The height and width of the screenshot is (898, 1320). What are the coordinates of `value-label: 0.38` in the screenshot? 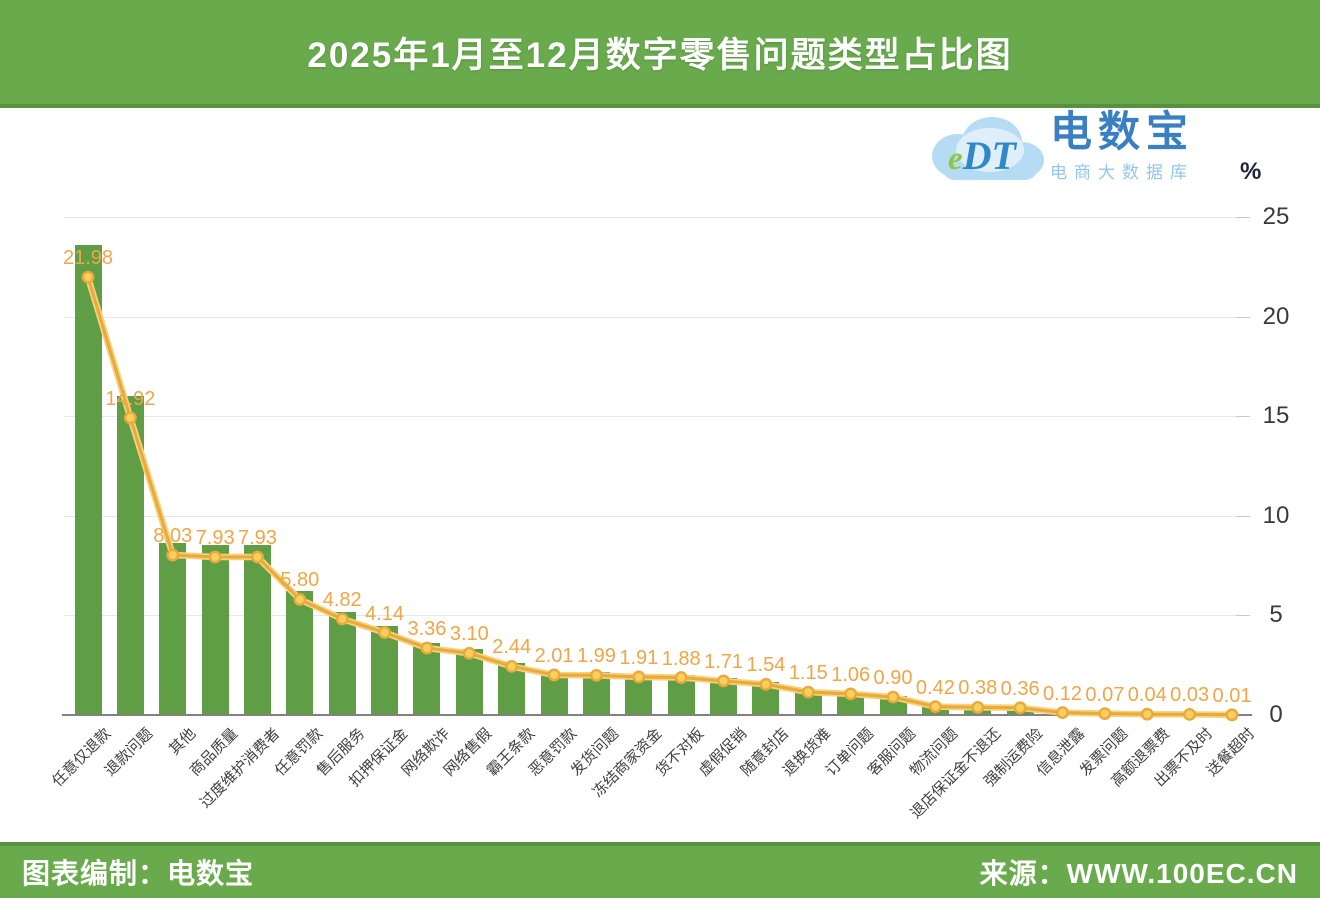 It's located at (978, 688).